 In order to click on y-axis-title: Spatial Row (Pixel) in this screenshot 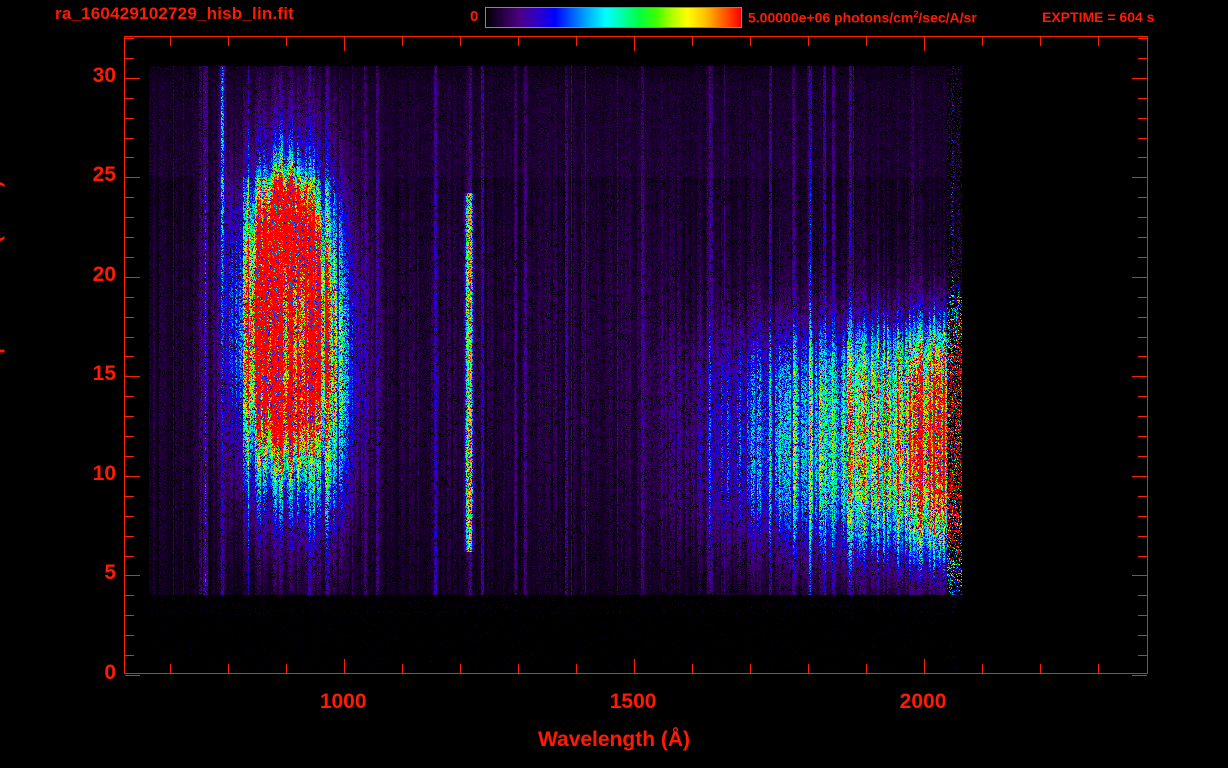, I will do `click(2, 274)`.